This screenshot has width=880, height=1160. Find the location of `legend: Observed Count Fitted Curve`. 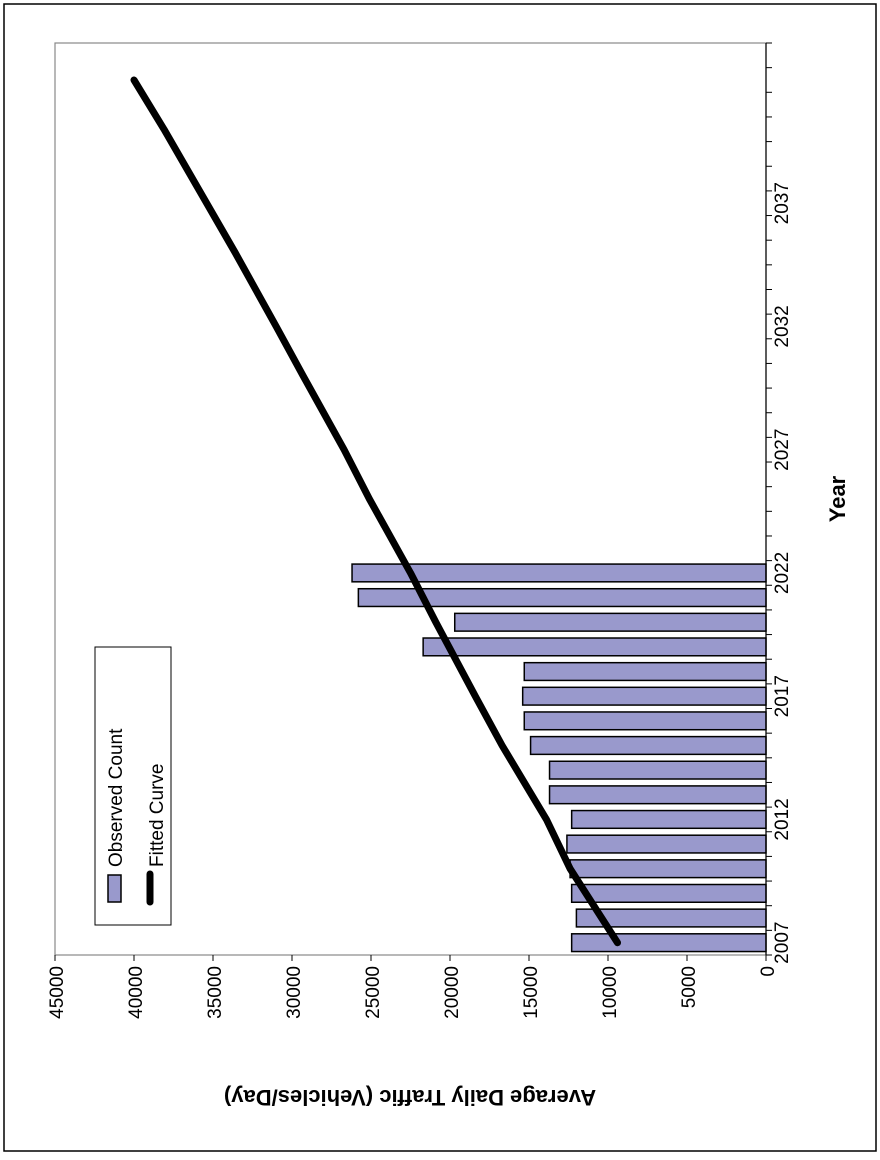

legend: Observed Count Fitted Curve is located at coordinates (133, 786).